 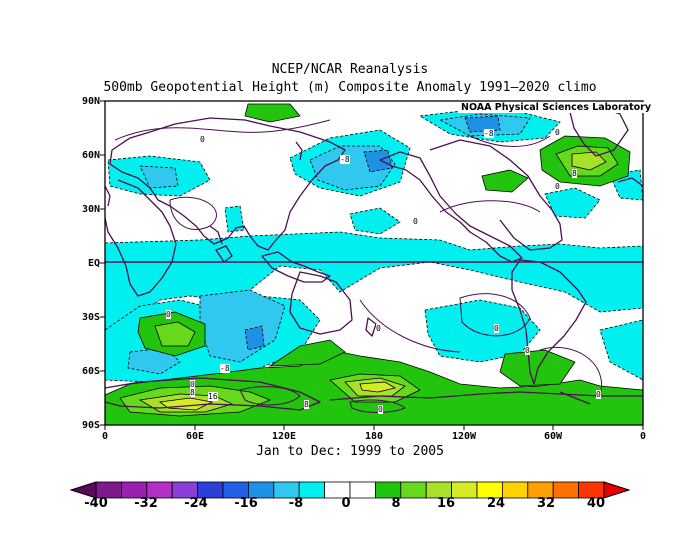 What do you see at coordinates (146, 503) in the screenshot?
I see `colorbar-label: -32` at bounding box center [146, 503].